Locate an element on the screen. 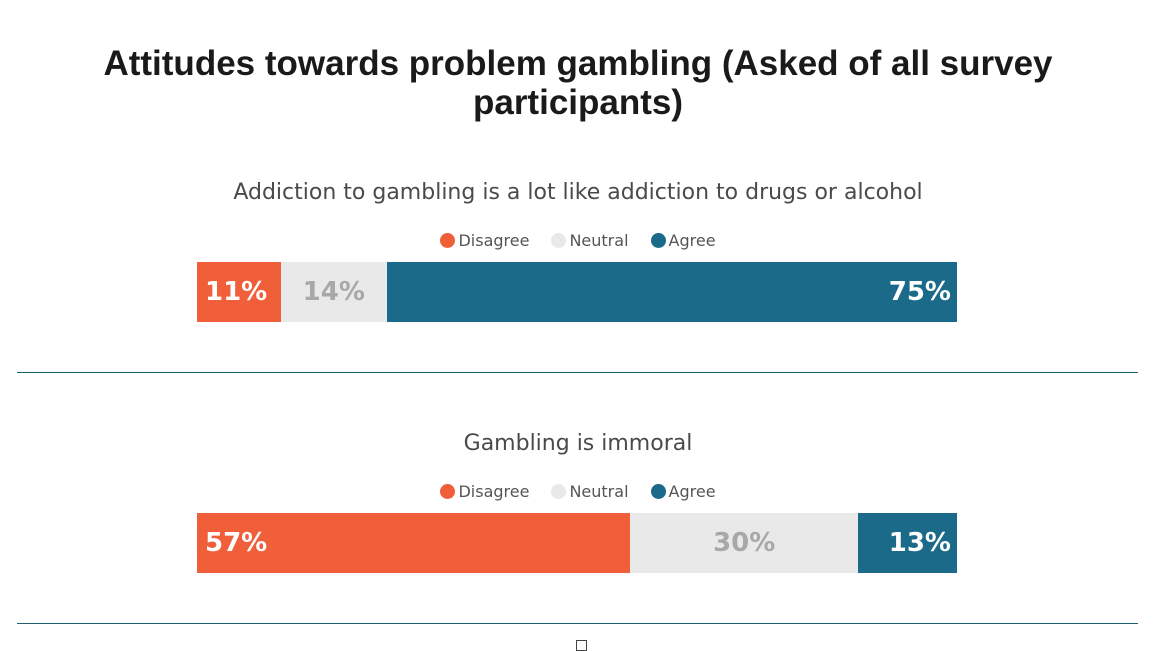 This screenshot has height=651, width=1160. bar-segment-neutral: 14% is located at coordinates (333, 292).